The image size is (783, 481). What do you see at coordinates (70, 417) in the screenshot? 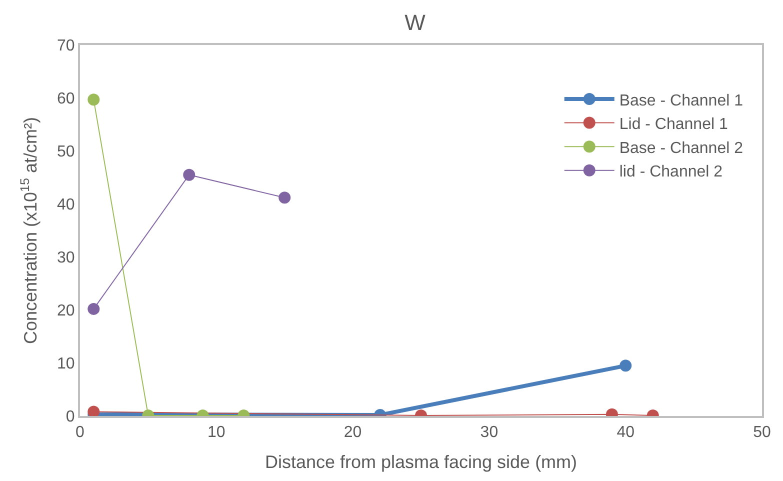
I see `y-tick-label: 0` at bounding box center [70, 417].